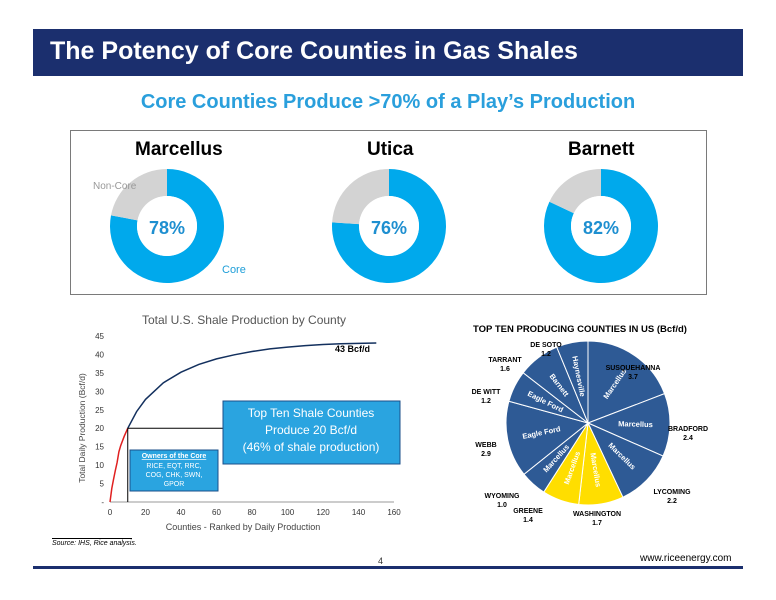 This screenshot has height=600, width=776. I want to click on donut-title-barnett: Barnett, so click(601, 149).